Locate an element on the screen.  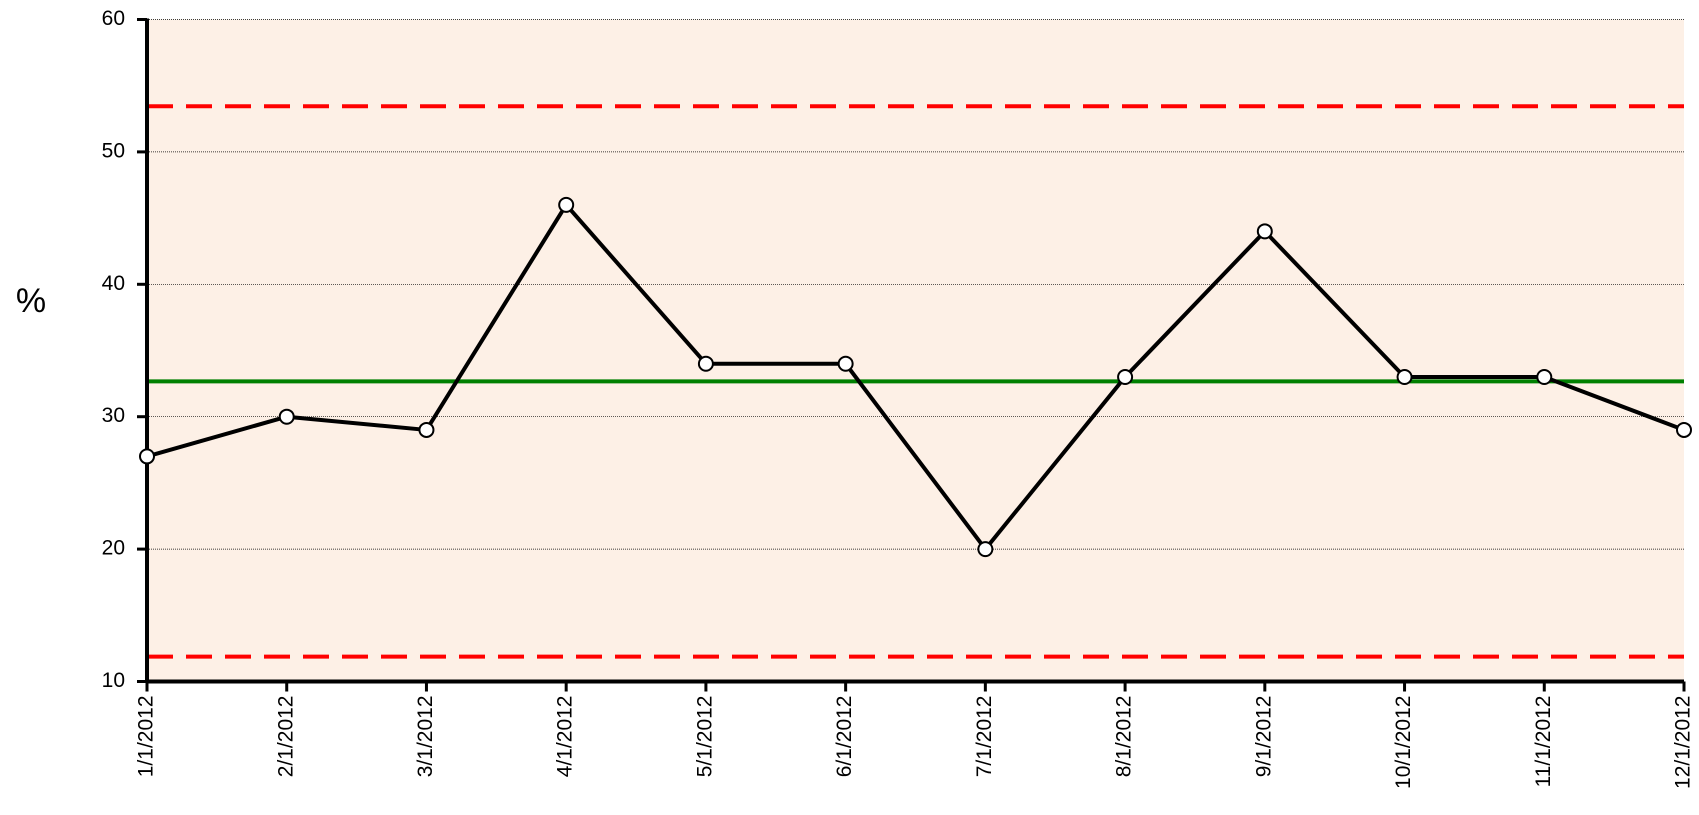
x-tick-label: 4/1/2012 is located at coordinates (565, 737).